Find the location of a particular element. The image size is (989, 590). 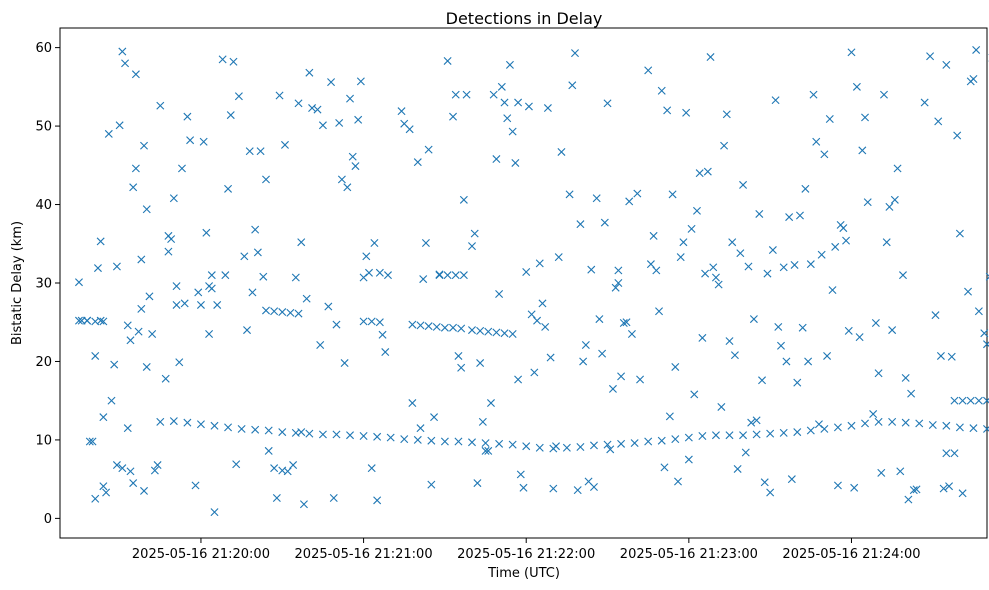

x-tick-label: 2025-05-16 21:23:00 is located at coordinates (689, 554).